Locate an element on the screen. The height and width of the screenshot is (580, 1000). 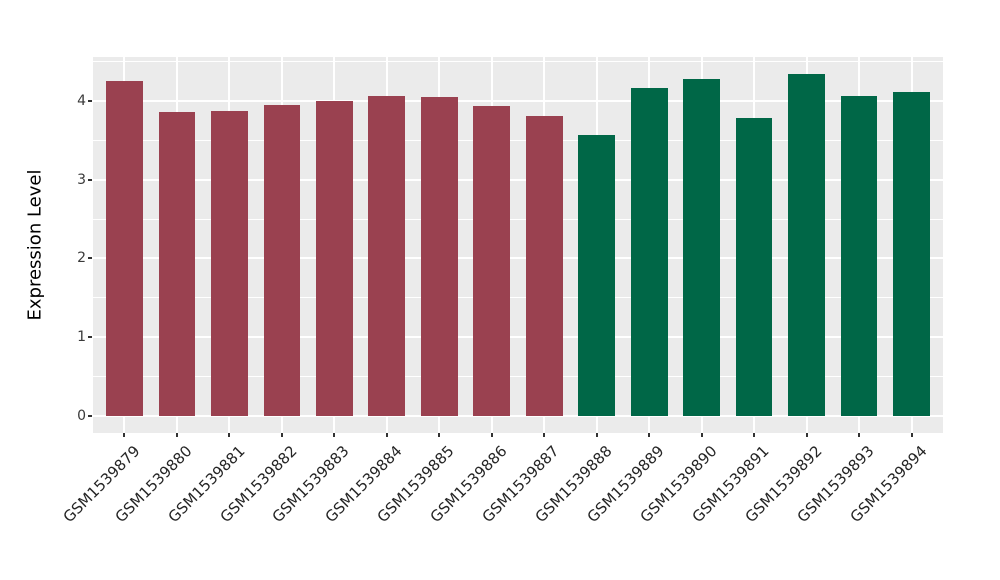
bar-GSM1539885 is located at coordinates (439, 256).